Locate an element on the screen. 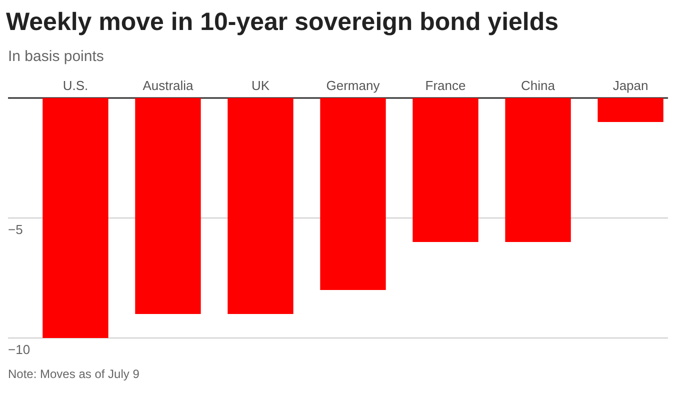 This screenshot has width=700, height=407. x-tick-label: UK is located at coordinates (260, 85).